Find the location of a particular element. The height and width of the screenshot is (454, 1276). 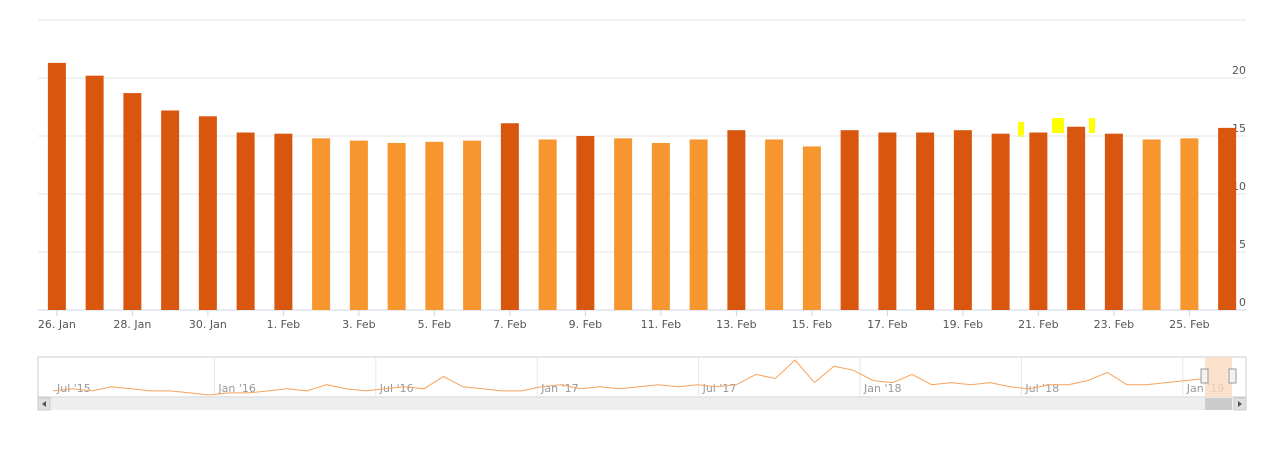

x-tick-label: 3. Feb is located at coordinates (358, 324).